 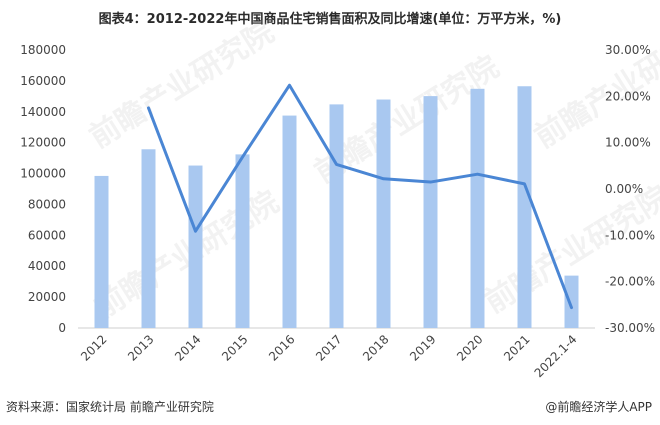 What do you see at coordinates (422, 347) in the screenshot?
I see `x-tick-label: 2019` at bounding box center [422, 347].